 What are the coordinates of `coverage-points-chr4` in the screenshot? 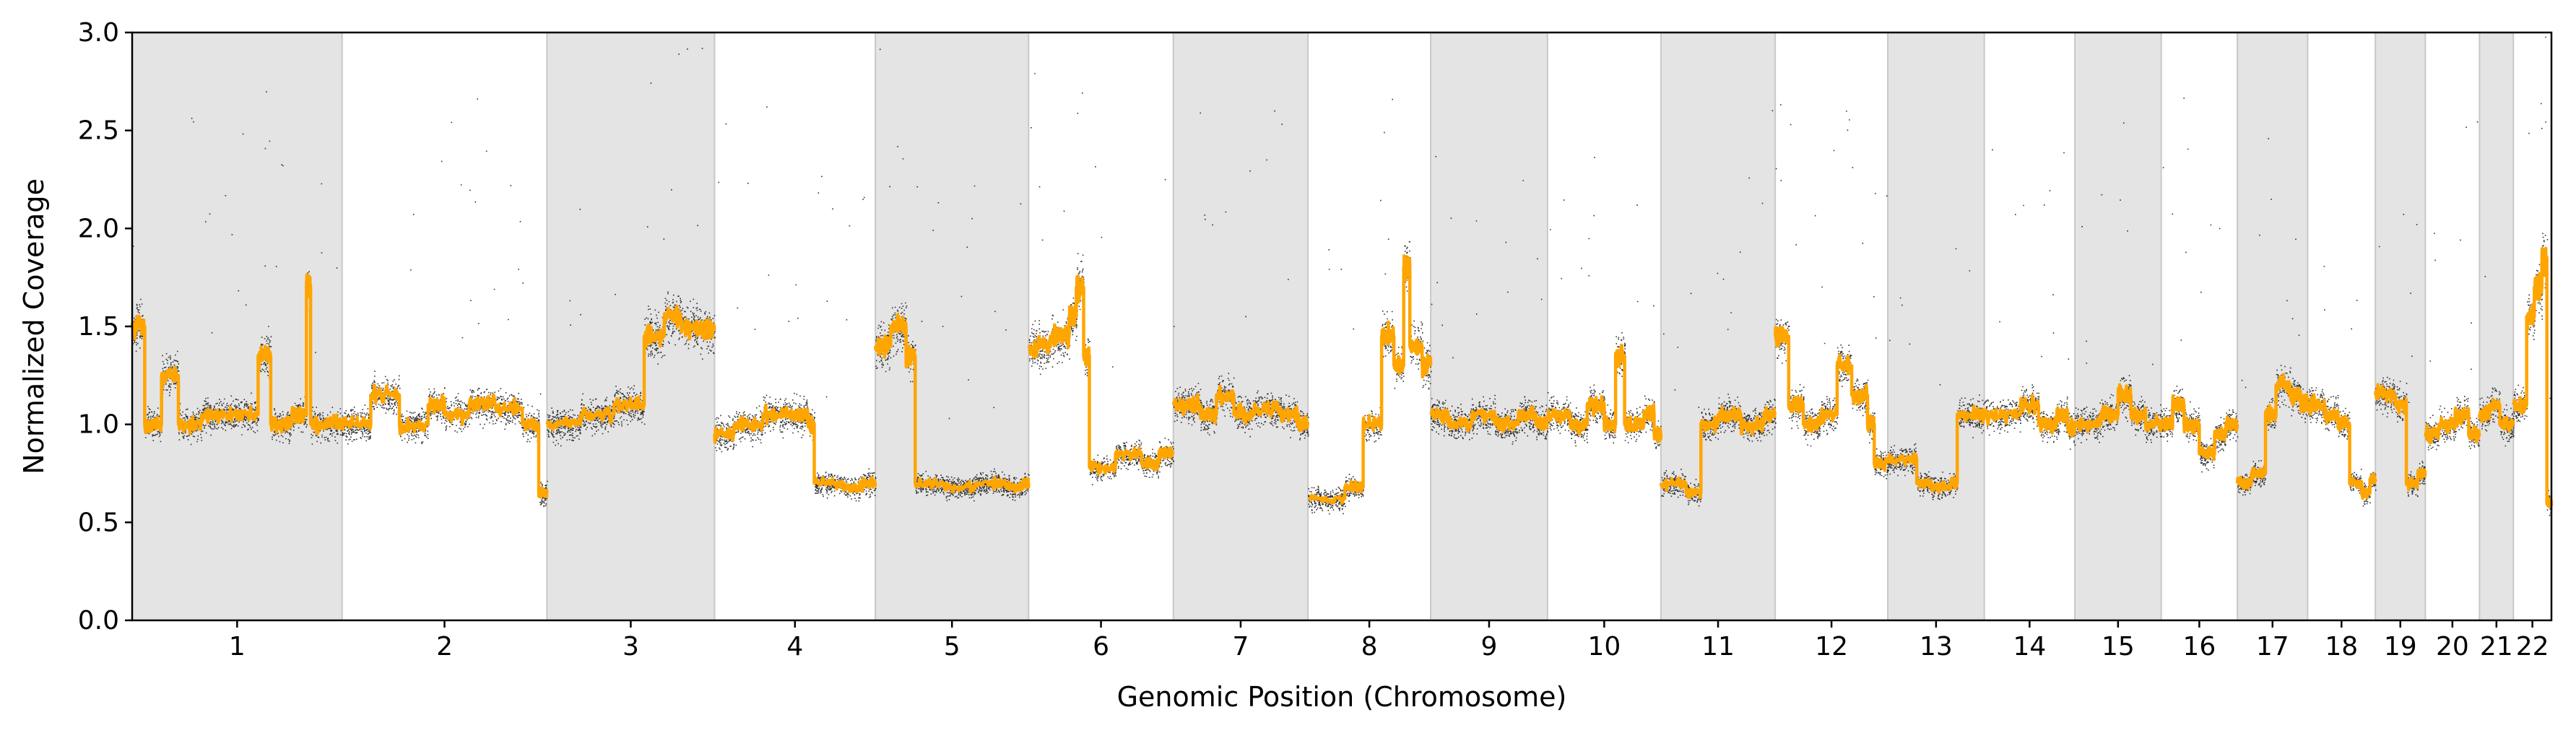 It's located at (795, 304).